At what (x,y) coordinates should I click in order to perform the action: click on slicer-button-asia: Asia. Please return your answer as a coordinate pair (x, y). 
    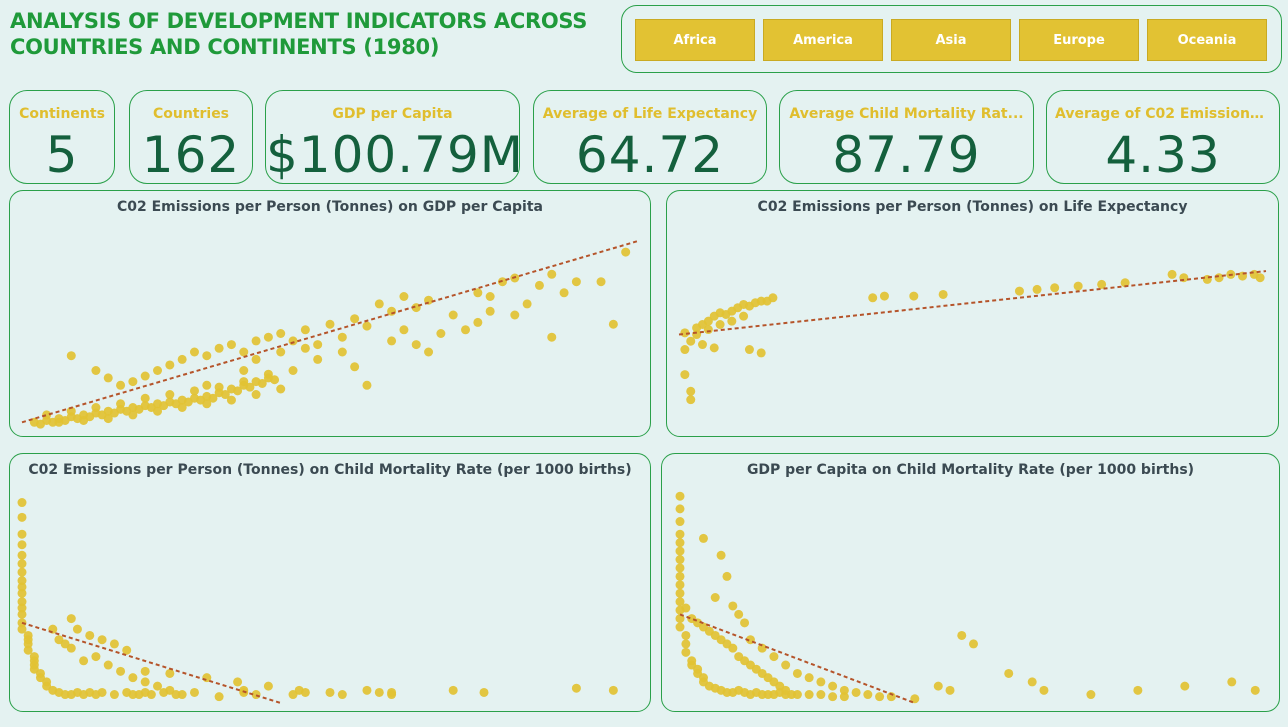
    Looking at the image, I should click on (951, 40).